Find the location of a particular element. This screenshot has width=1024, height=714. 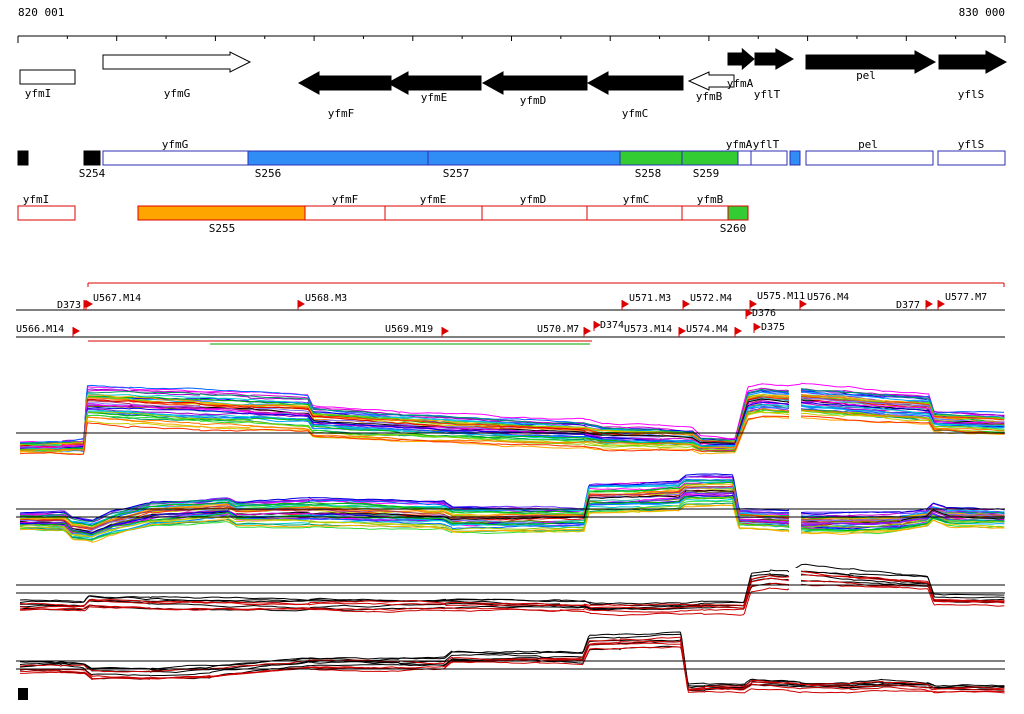

primer-label-U569.M19: U569.M19 is located at coordinates (409, 329).